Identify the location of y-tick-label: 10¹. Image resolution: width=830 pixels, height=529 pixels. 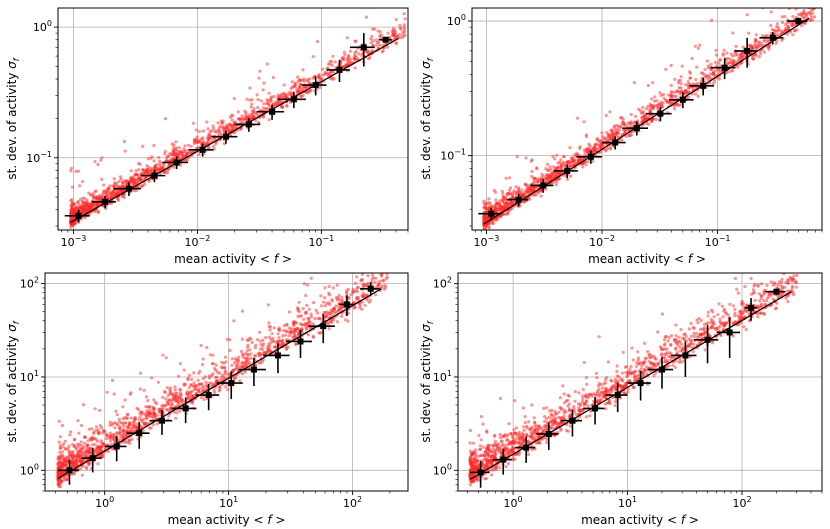
(29, 376).